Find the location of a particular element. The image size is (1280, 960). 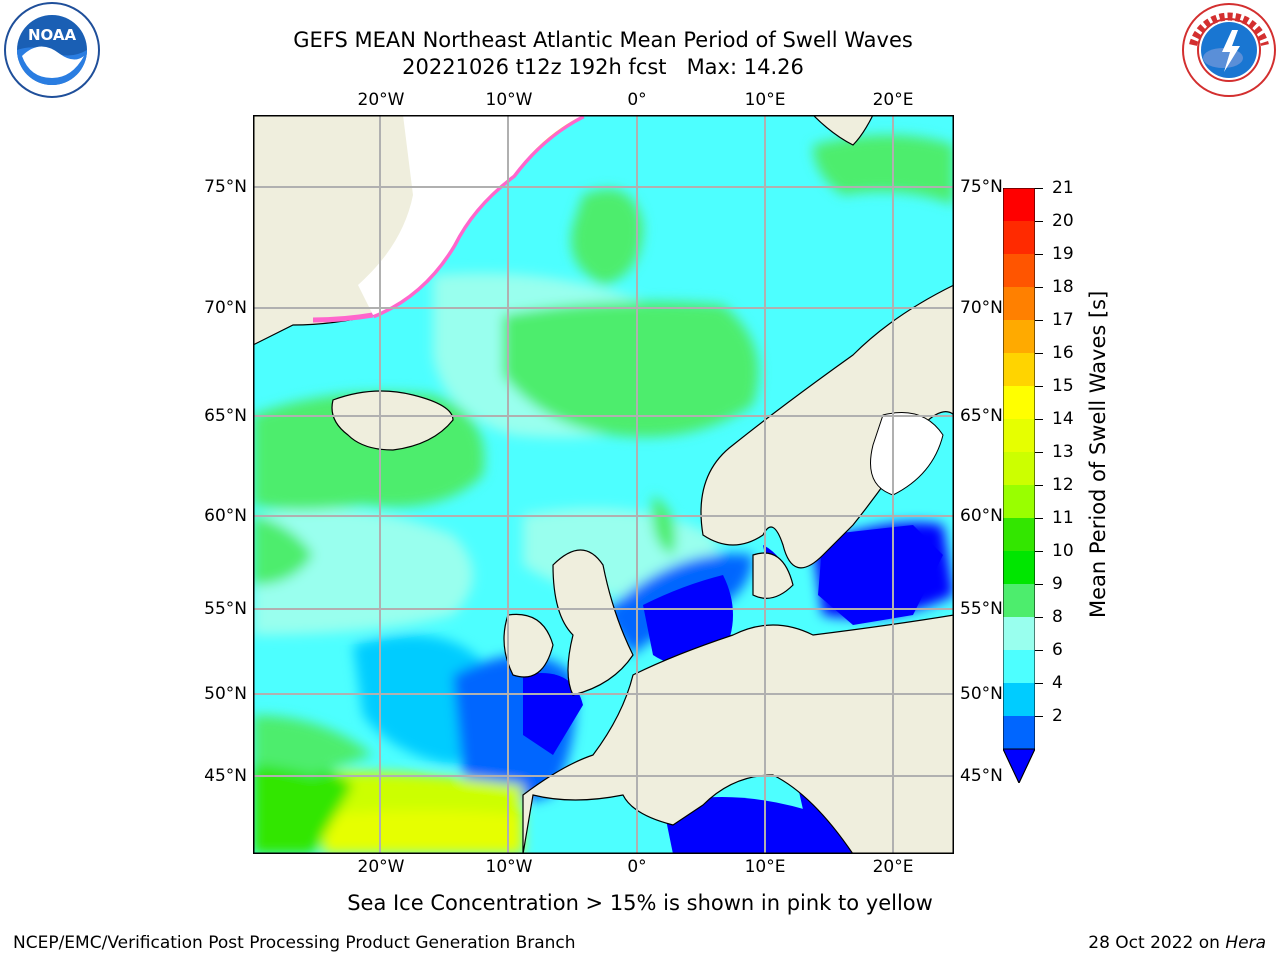

colorbar-tick-label: 16 is located at coordinates (1063, 353).